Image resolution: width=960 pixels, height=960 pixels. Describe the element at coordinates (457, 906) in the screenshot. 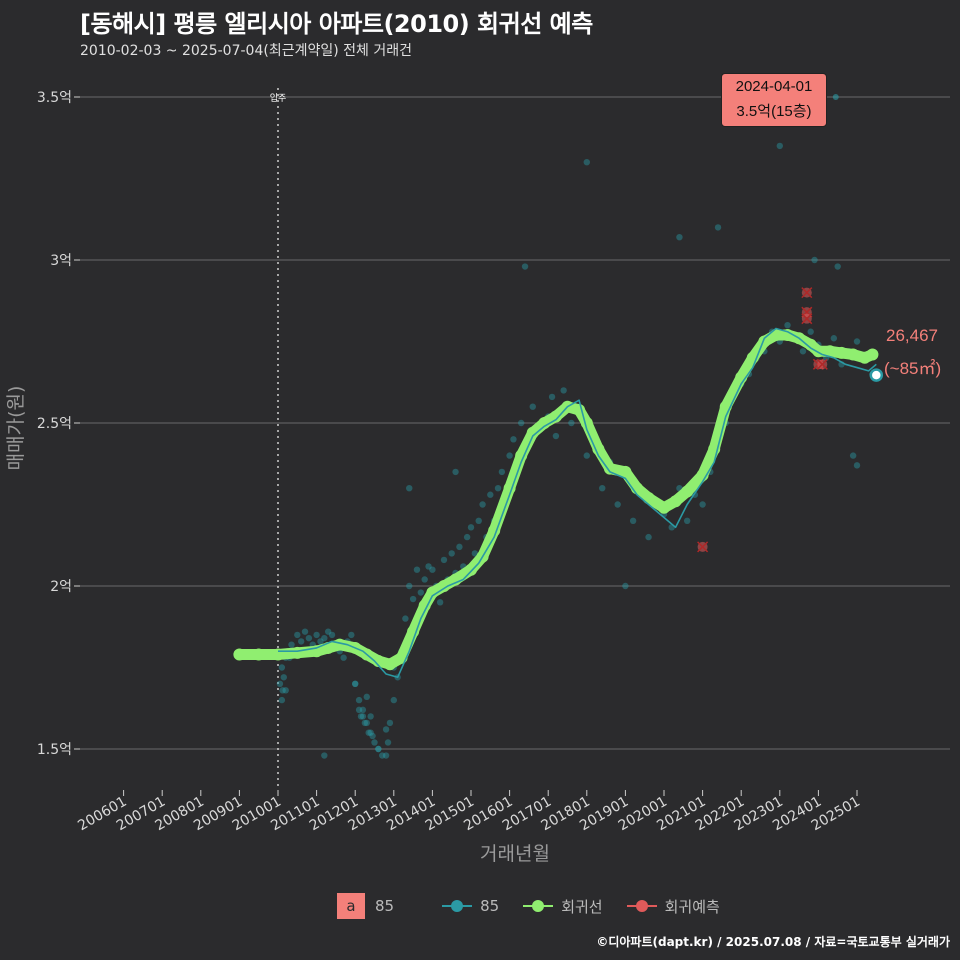

I see `legend-85-icon` at that location.